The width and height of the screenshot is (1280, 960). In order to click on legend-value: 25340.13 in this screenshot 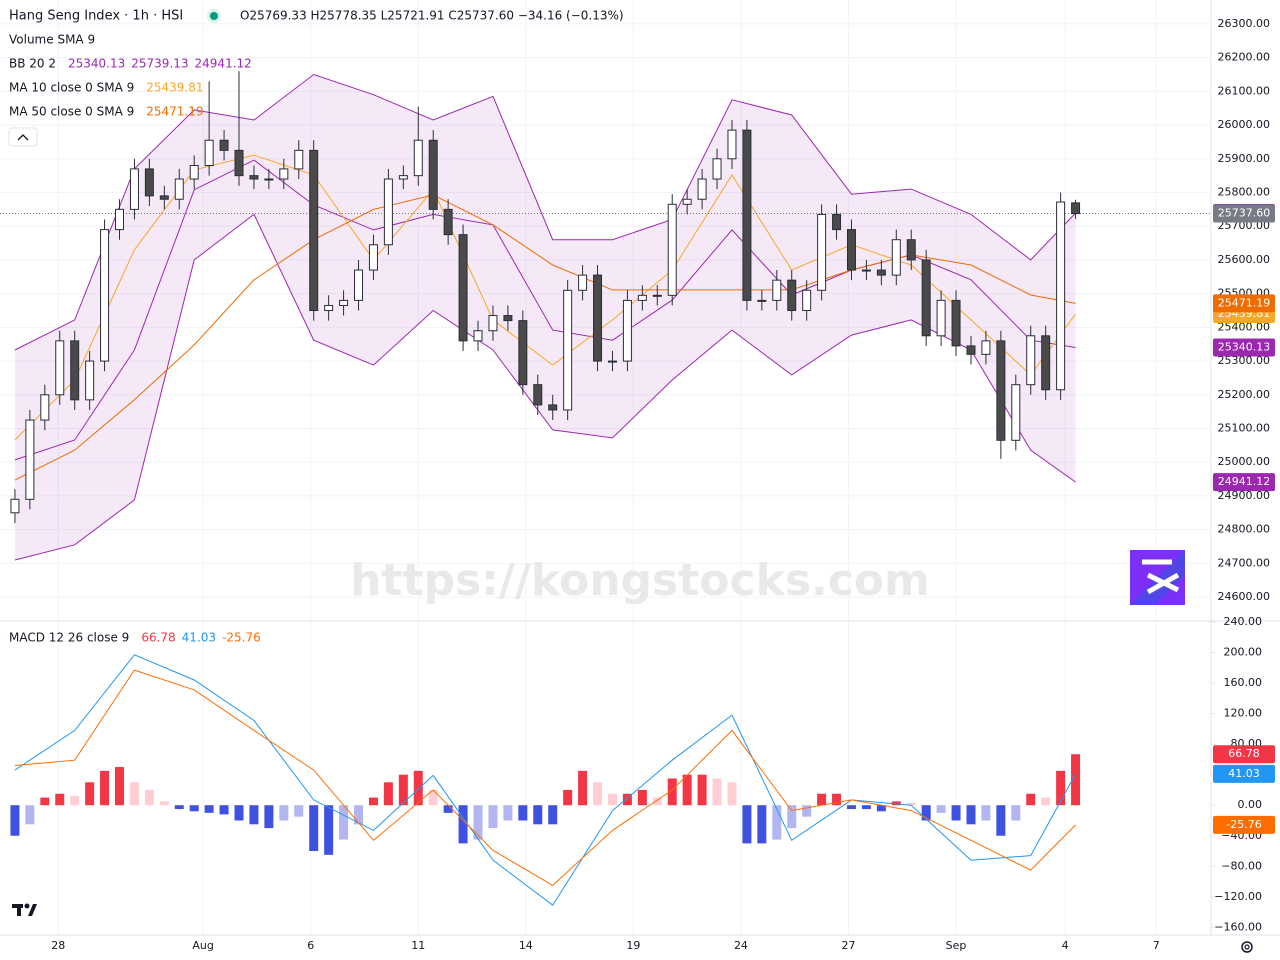, I will do `click(96, 64)`.